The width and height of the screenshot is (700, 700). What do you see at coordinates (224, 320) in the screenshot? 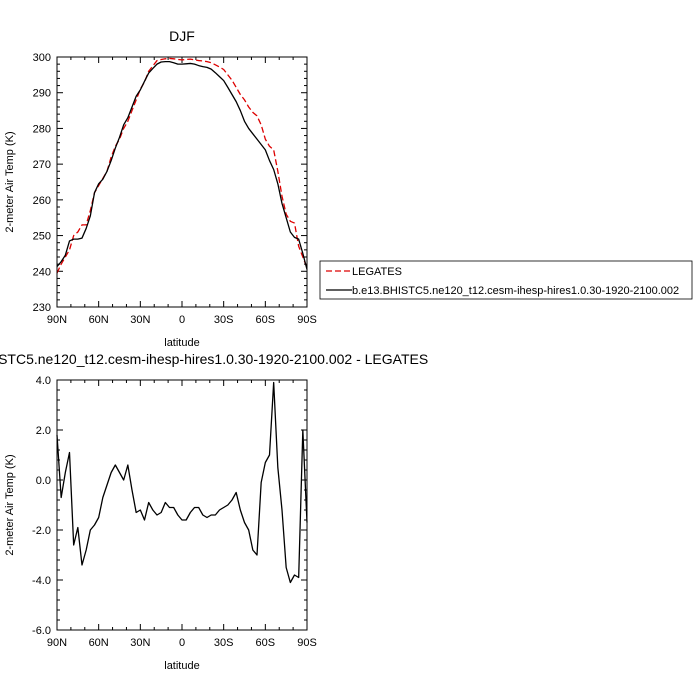
I see `top-x-tick-label: 30S` at bounding box center [224, 320].